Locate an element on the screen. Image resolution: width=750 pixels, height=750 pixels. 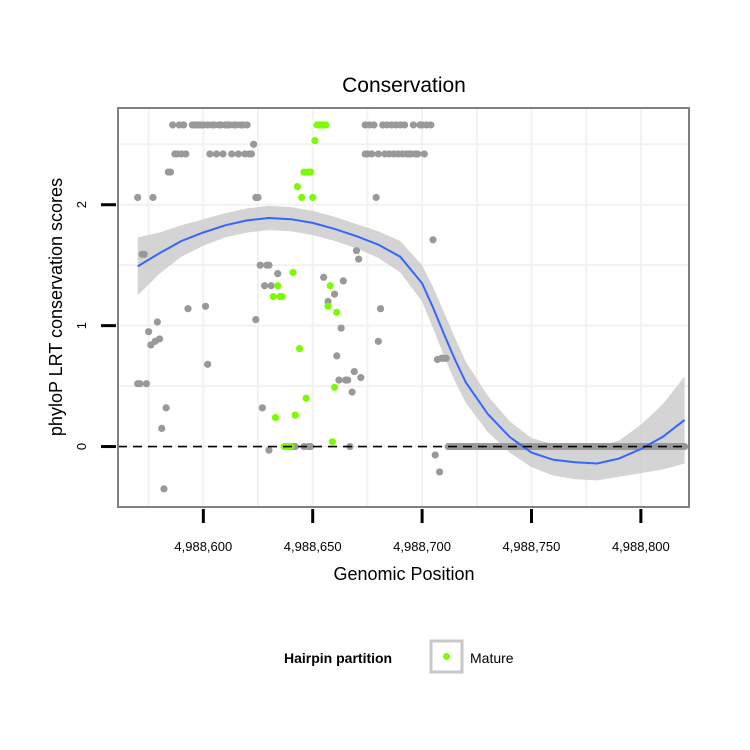
y-tick-label: 1 is located at coordinates (81, 325).